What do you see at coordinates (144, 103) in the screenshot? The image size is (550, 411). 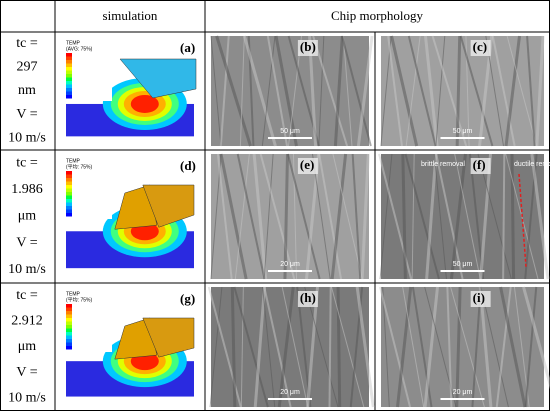 I see `heat-zone` at bounding box center [144, 103].